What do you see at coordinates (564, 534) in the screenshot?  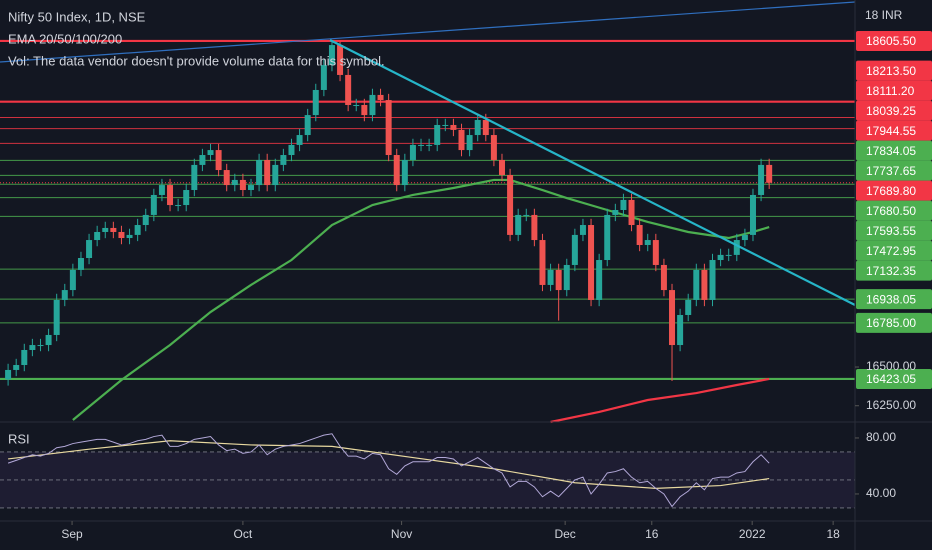 I see `x-tick-label: Dec` at bounding box center [564, 534].